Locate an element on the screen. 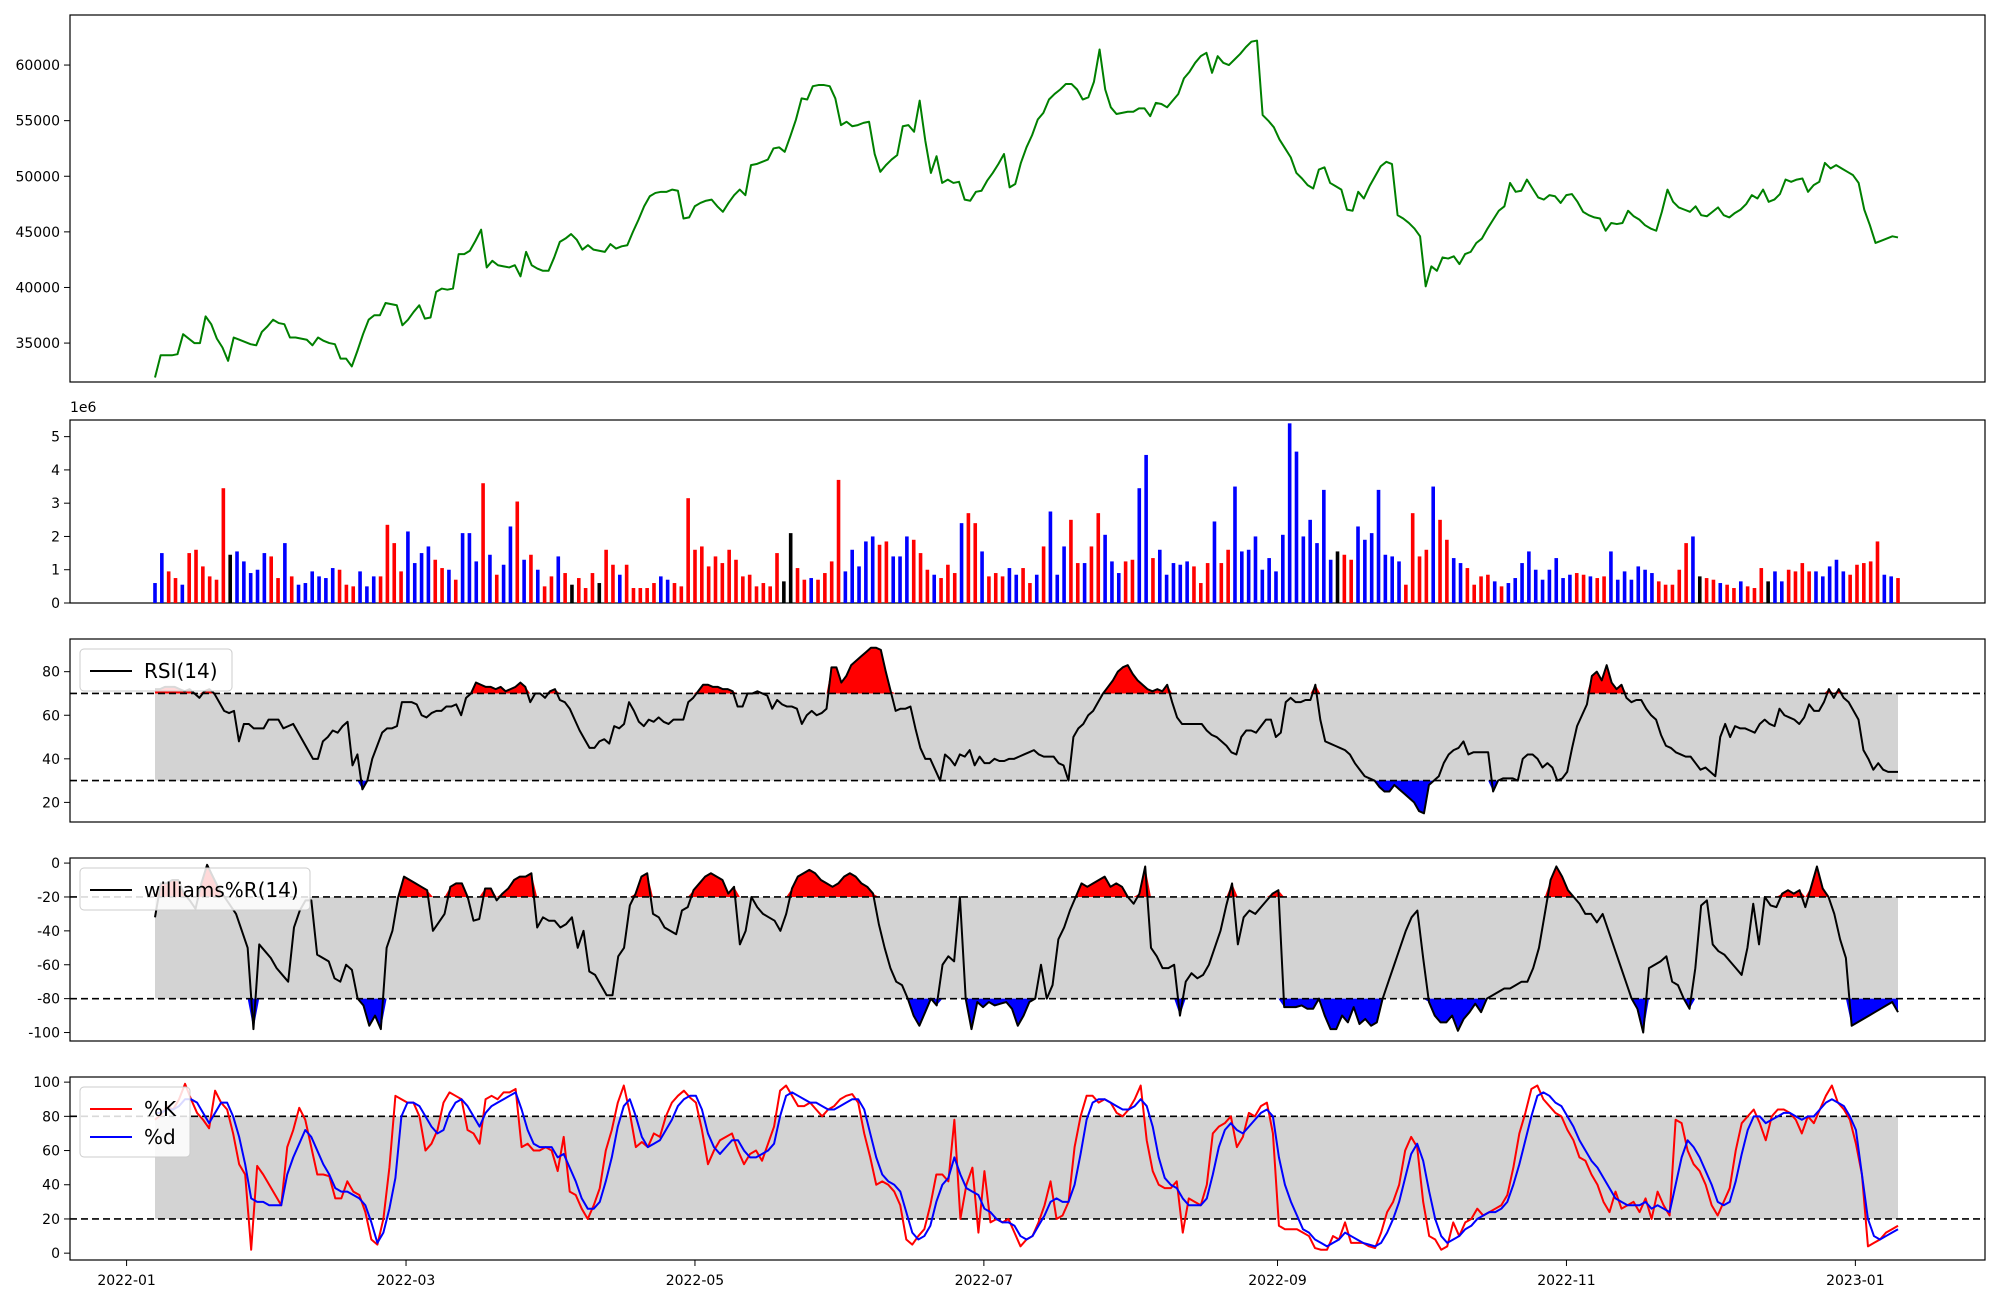 The width and height of the screenshot is (2000, 1300). x-tick-label: 2023-01 is located at coordinates (1855, 1281).